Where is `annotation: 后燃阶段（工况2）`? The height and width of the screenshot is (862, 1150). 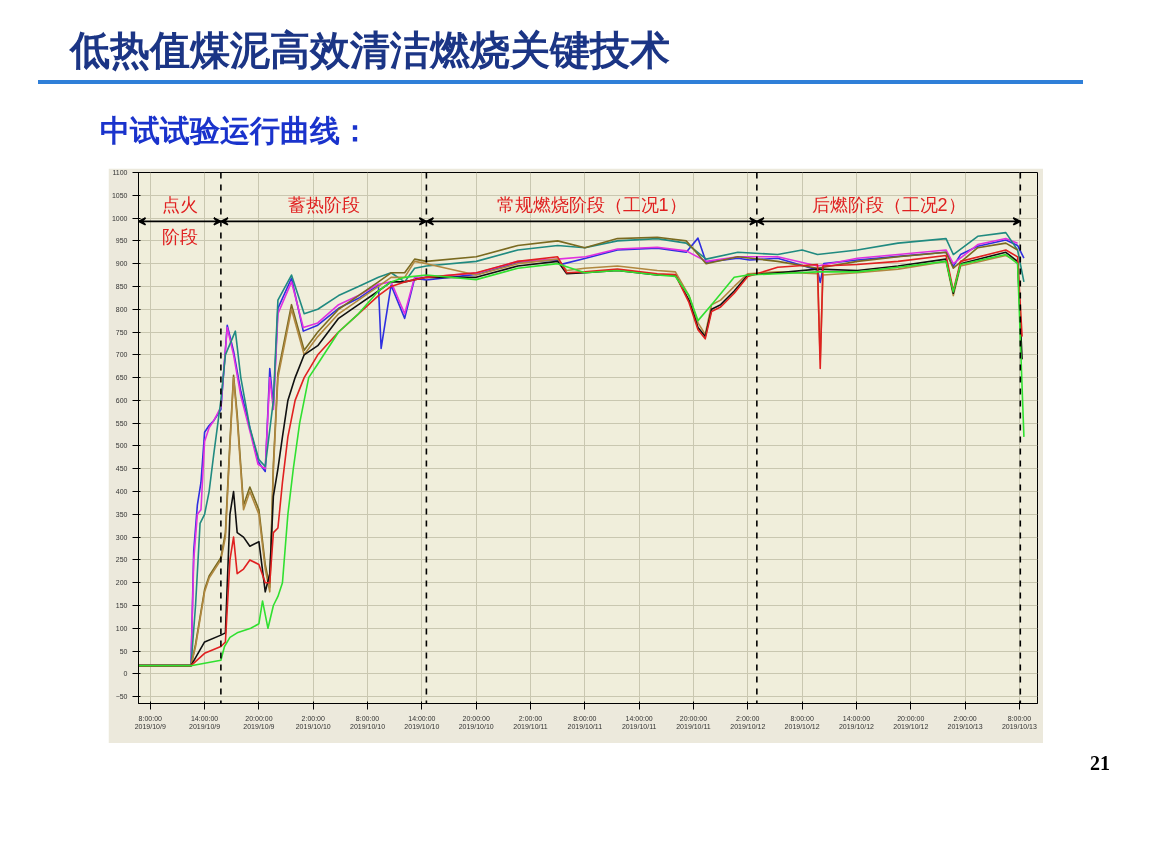
annotation: 后燃阶段（工况2） is located at coordinates (888, 205).